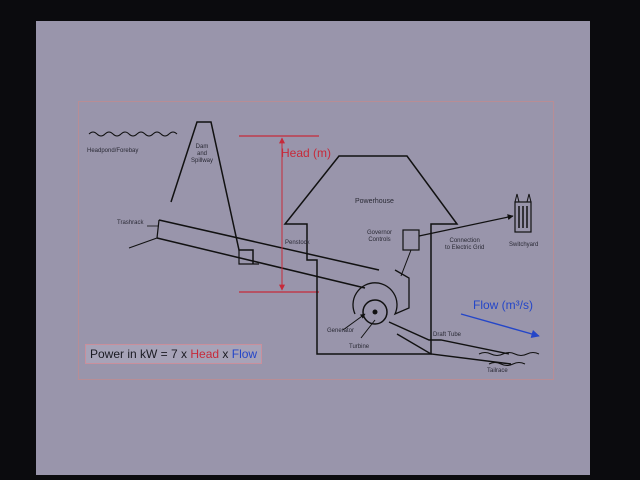 This screenshot has height=480, width=640. I want to click on formula-prefix: Power in kW = 7 x, so click(140, 354).